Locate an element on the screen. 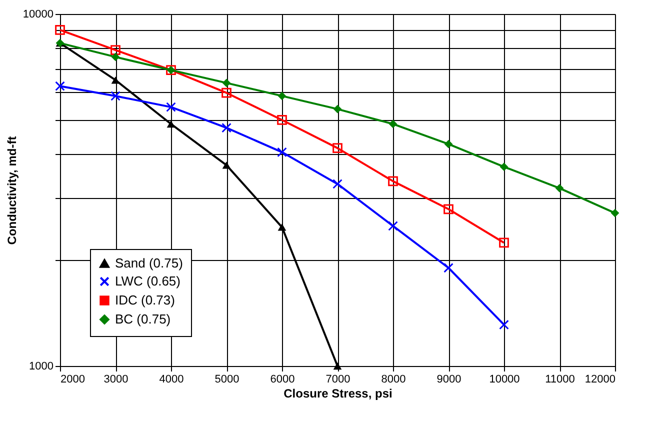  x-tick-label: 9000 is located at coordinates (449, 380).